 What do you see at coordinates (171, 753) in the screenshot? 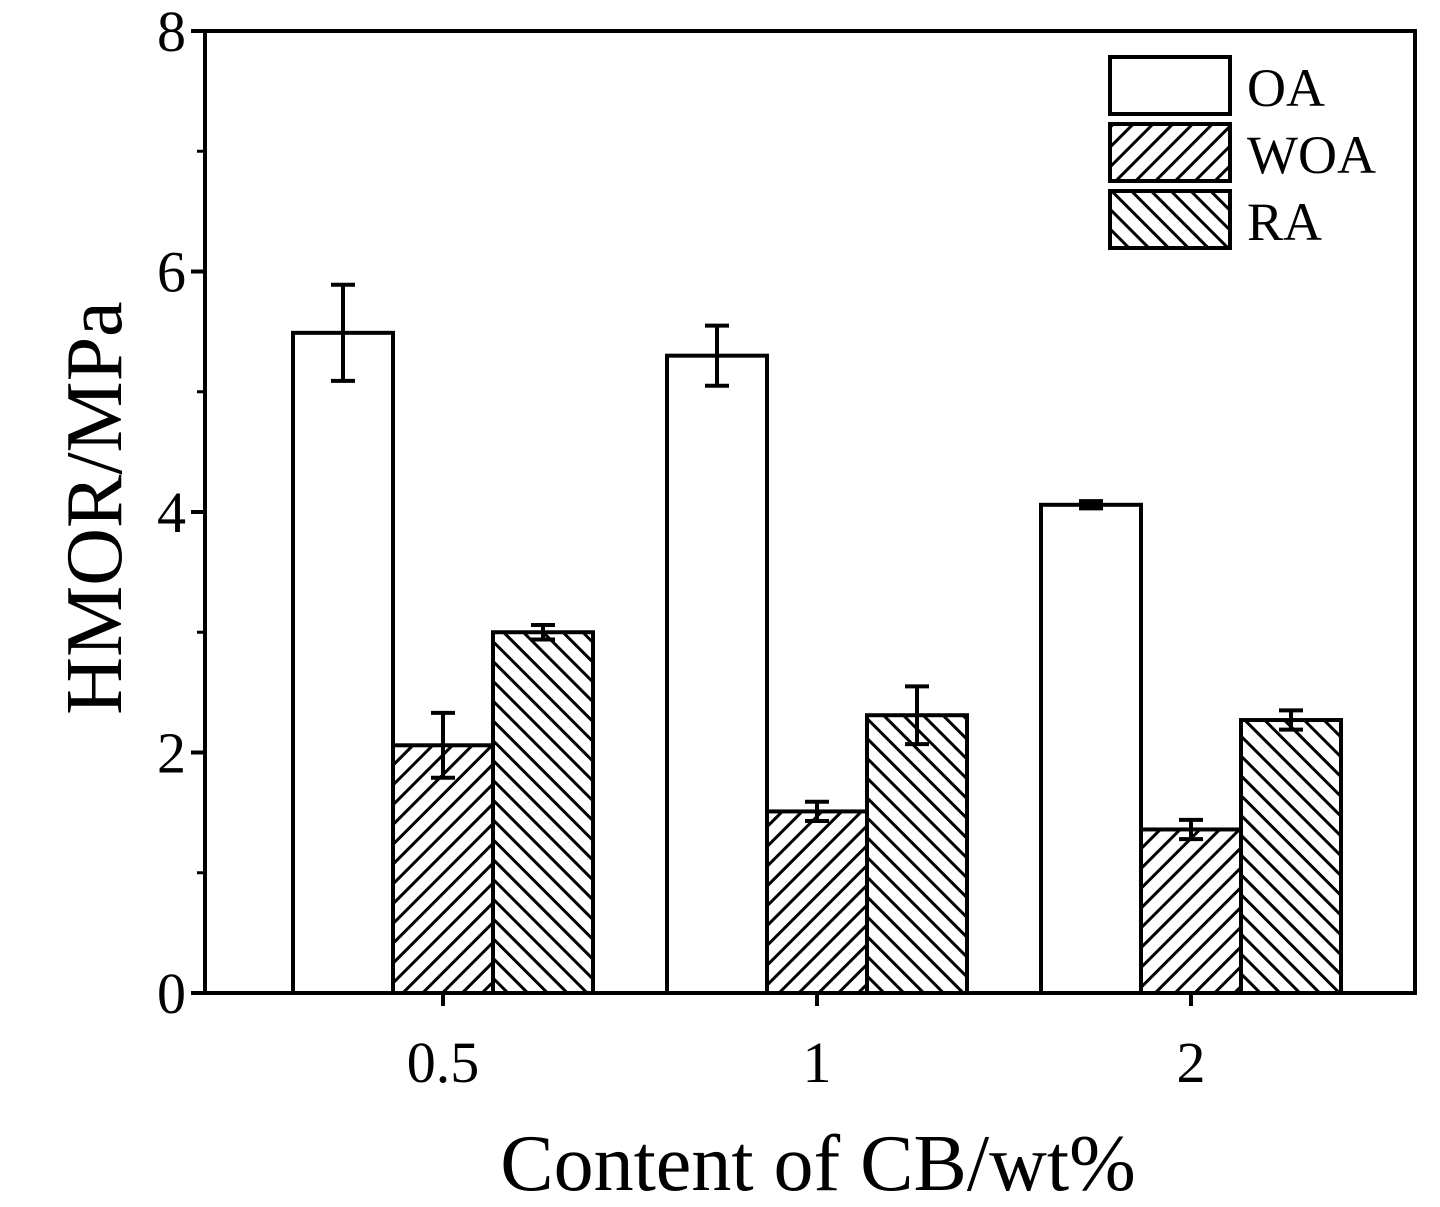
I see `y-tick-label-1: 2` at bounding box center [171, 753].